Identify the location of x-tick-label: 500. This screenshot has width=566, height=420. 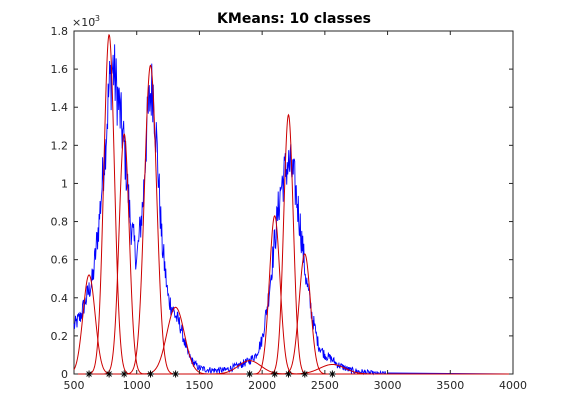
(74, 385).